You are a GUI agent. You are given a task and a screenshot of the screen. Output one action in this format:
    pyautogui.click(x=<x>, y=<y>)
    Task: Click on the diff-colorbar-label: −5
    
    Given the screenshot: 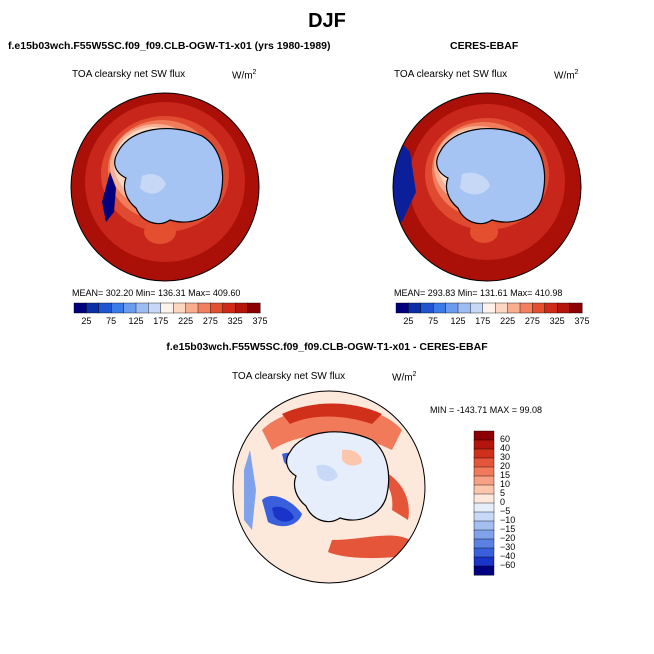 What is the action you would take?
    pyautogui.click(x=505, y=511)
    